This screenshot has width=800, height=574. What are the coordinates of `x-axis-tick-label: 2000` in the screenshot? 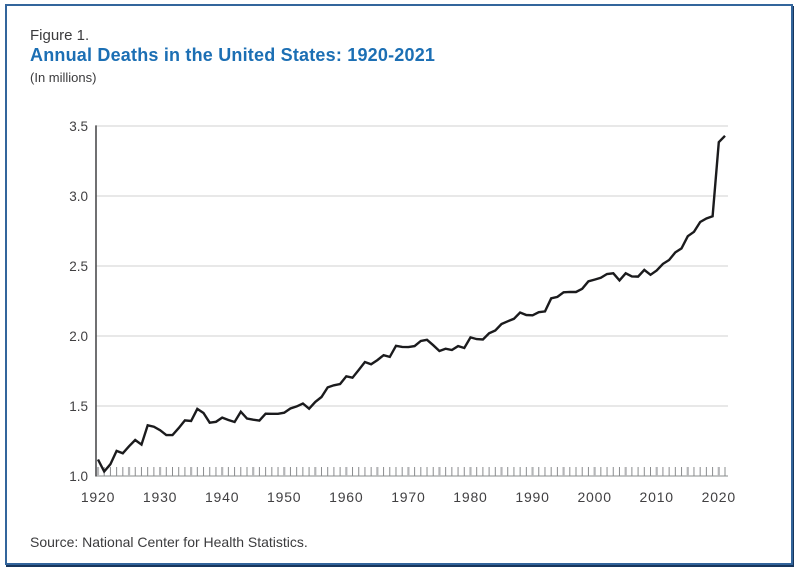 It's located at (594, 497).